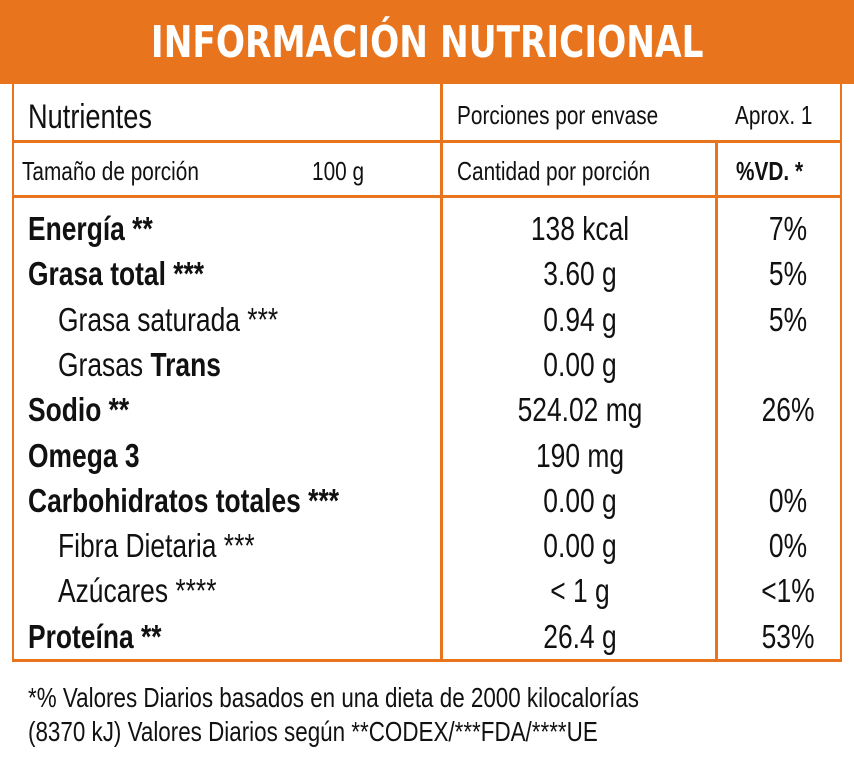 The width and height of the screenshot is (854, 762). What do you see at coordinates (104, 364) in the screenshot?
I see `nutrient-label: Grasas` at bounding box center [104, 364].